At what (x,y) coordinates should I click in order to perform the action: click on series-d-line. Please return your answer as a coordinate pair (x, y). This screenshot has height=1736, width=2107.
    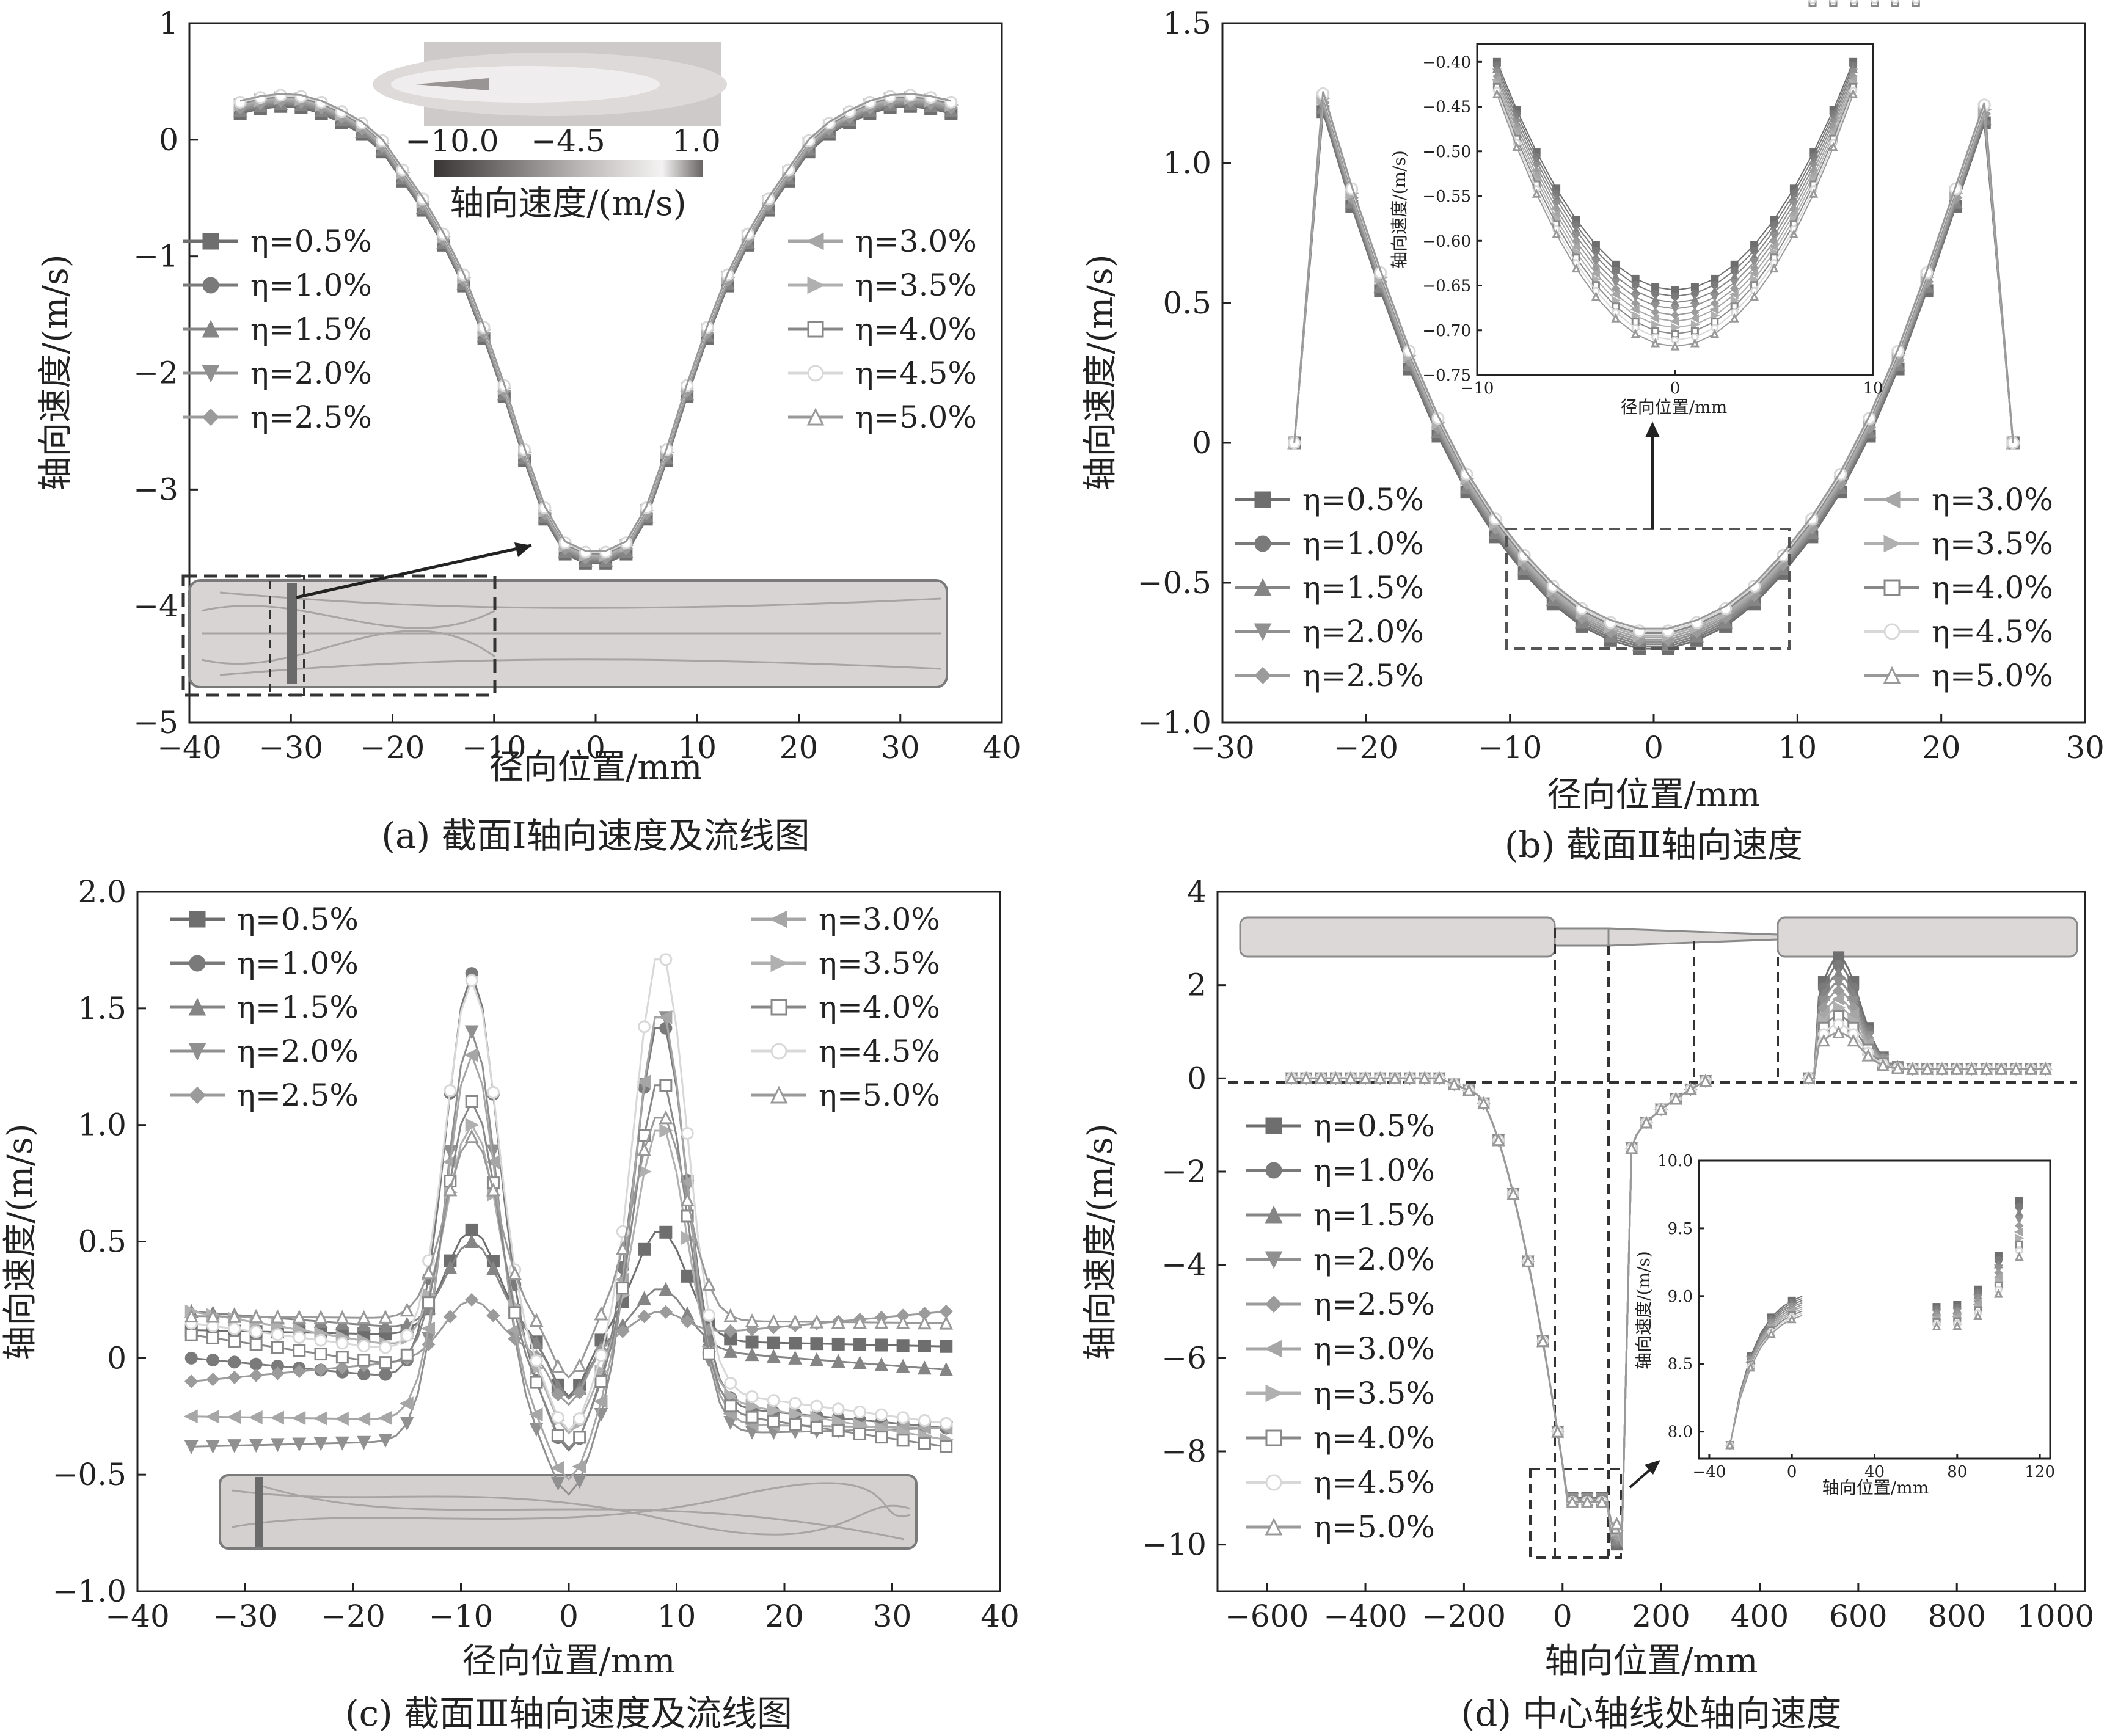
    Looking at the image, I should click on (1927, 1022).